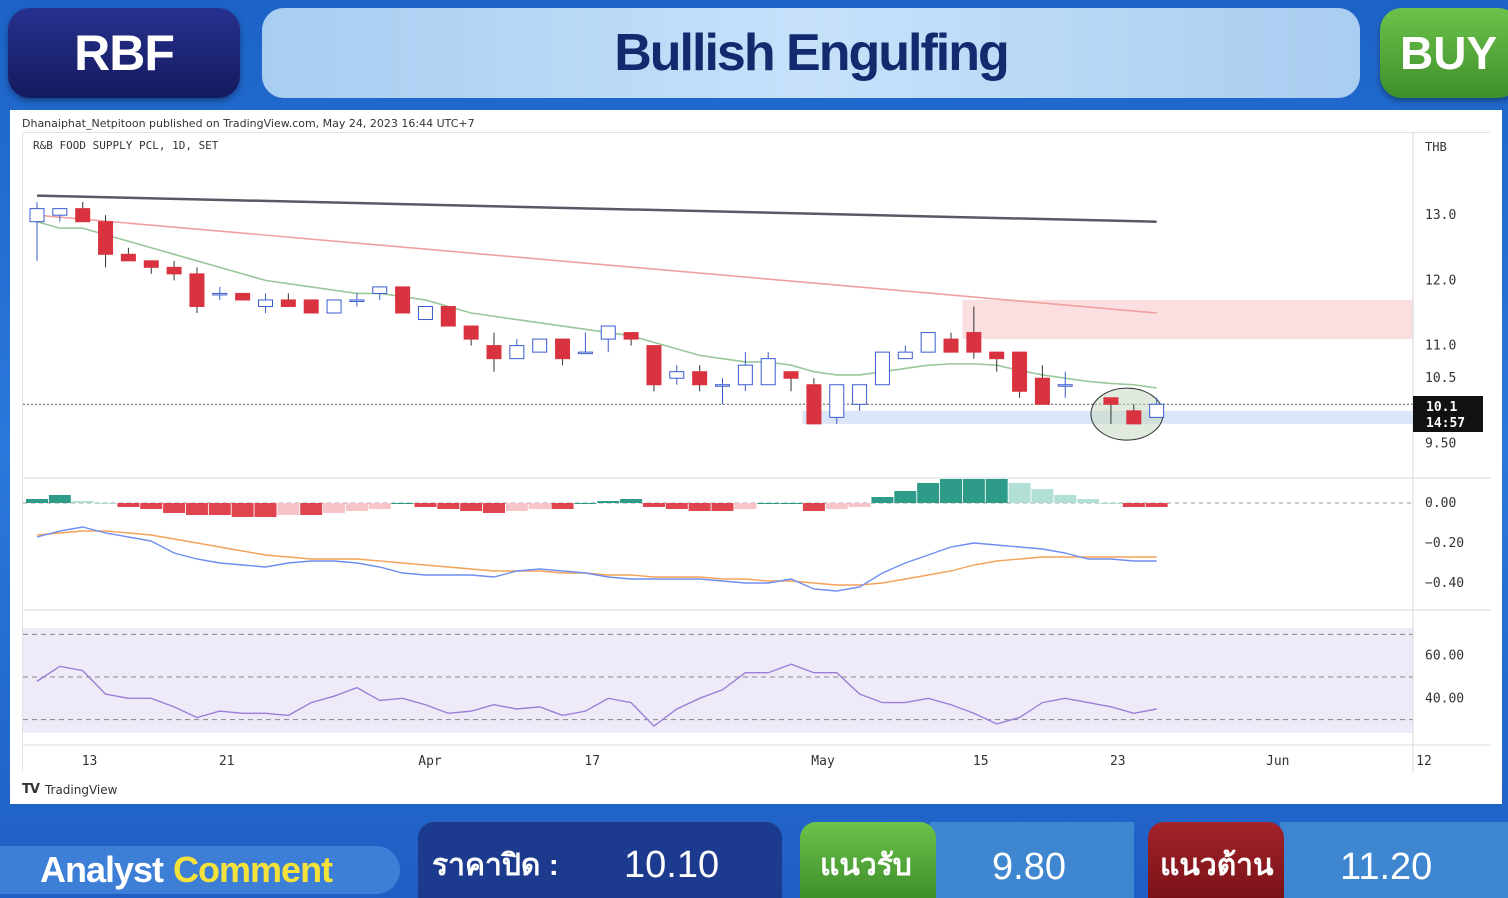 The width and height of the screenshot is (1508, 898). I want to click on currency-label: THB, so click(1436, 147).